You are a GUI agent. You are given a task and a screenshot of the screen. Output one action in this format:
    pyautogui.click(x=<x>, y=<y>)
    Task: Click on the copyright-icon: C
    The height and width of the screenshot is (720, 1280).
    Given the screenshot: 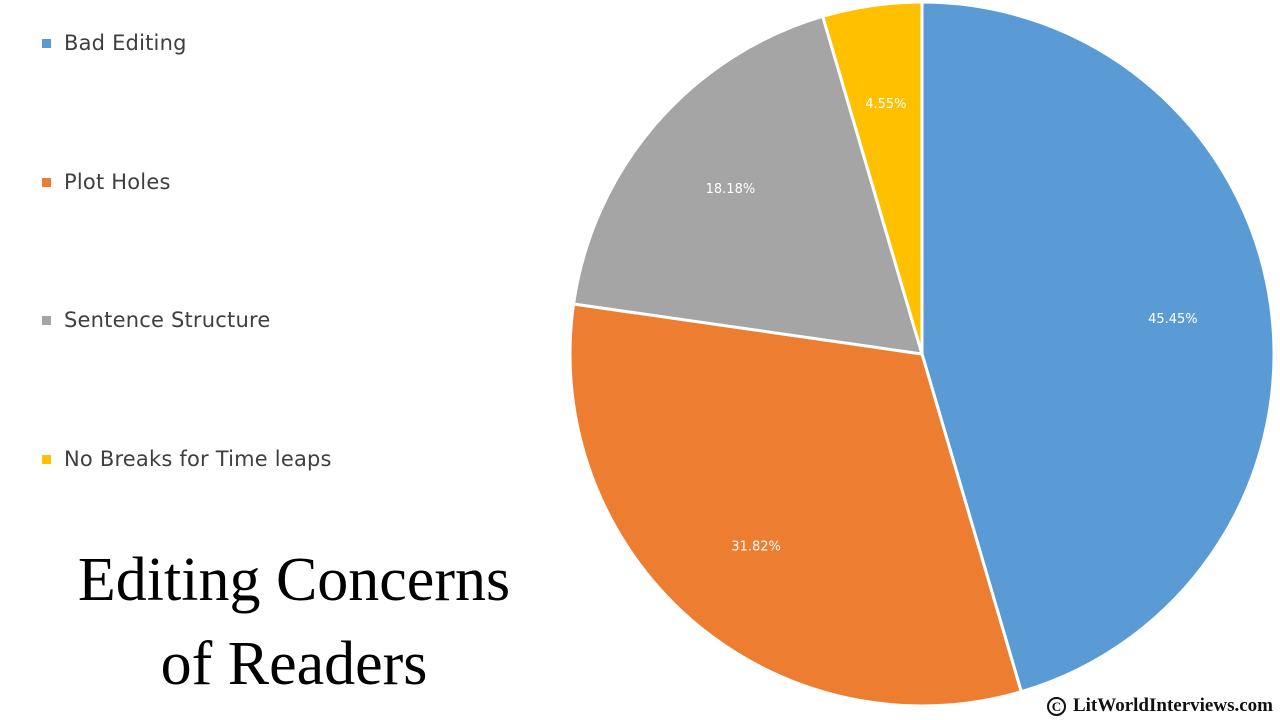 What is the action you would take?
    pyautogui.click(x=1056, y=706)
    